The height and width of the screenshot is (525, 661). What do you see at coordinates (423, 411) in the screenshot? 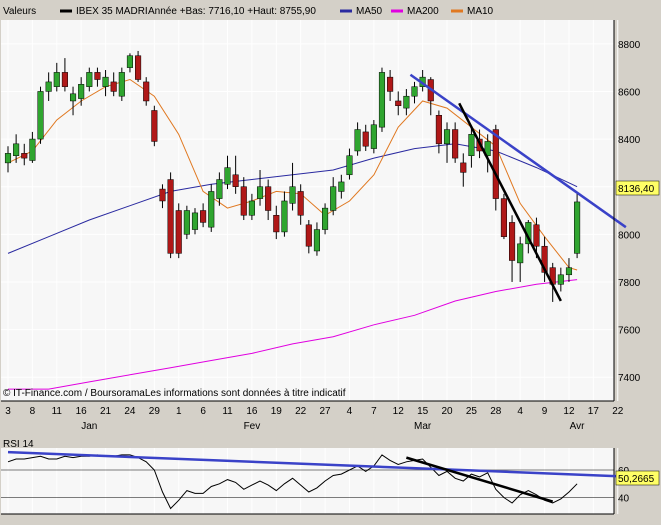
I see `x-tick-label: 15` at bounding box center [423, 411].